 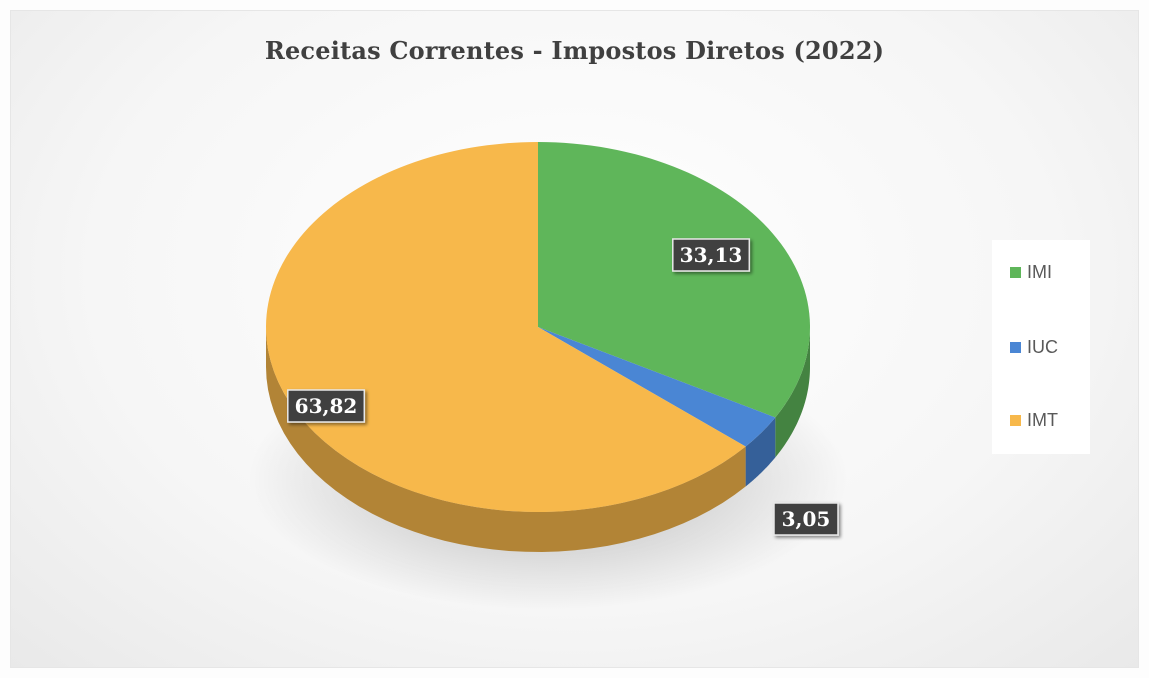 I want to click on data-label-text-iuc: 3,05, so click(x=806, y=519).